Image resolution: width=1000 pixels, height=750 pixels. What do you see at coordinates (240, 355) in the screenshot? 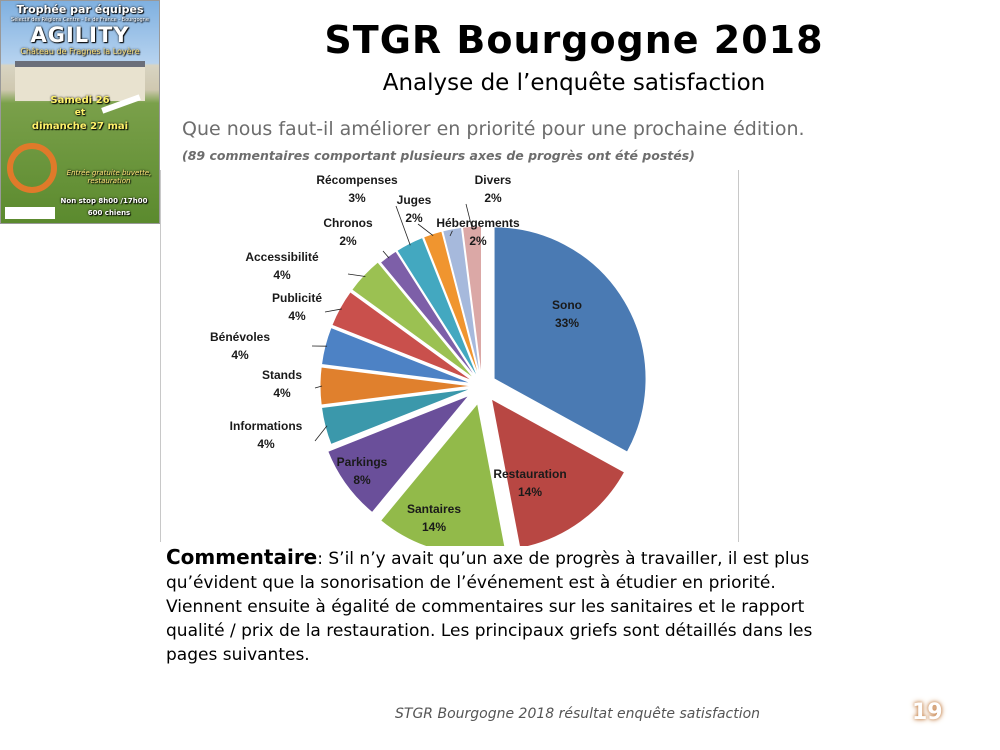
I see `slice-pct-bénévoles: 4%` at bounding box center [240, 355].